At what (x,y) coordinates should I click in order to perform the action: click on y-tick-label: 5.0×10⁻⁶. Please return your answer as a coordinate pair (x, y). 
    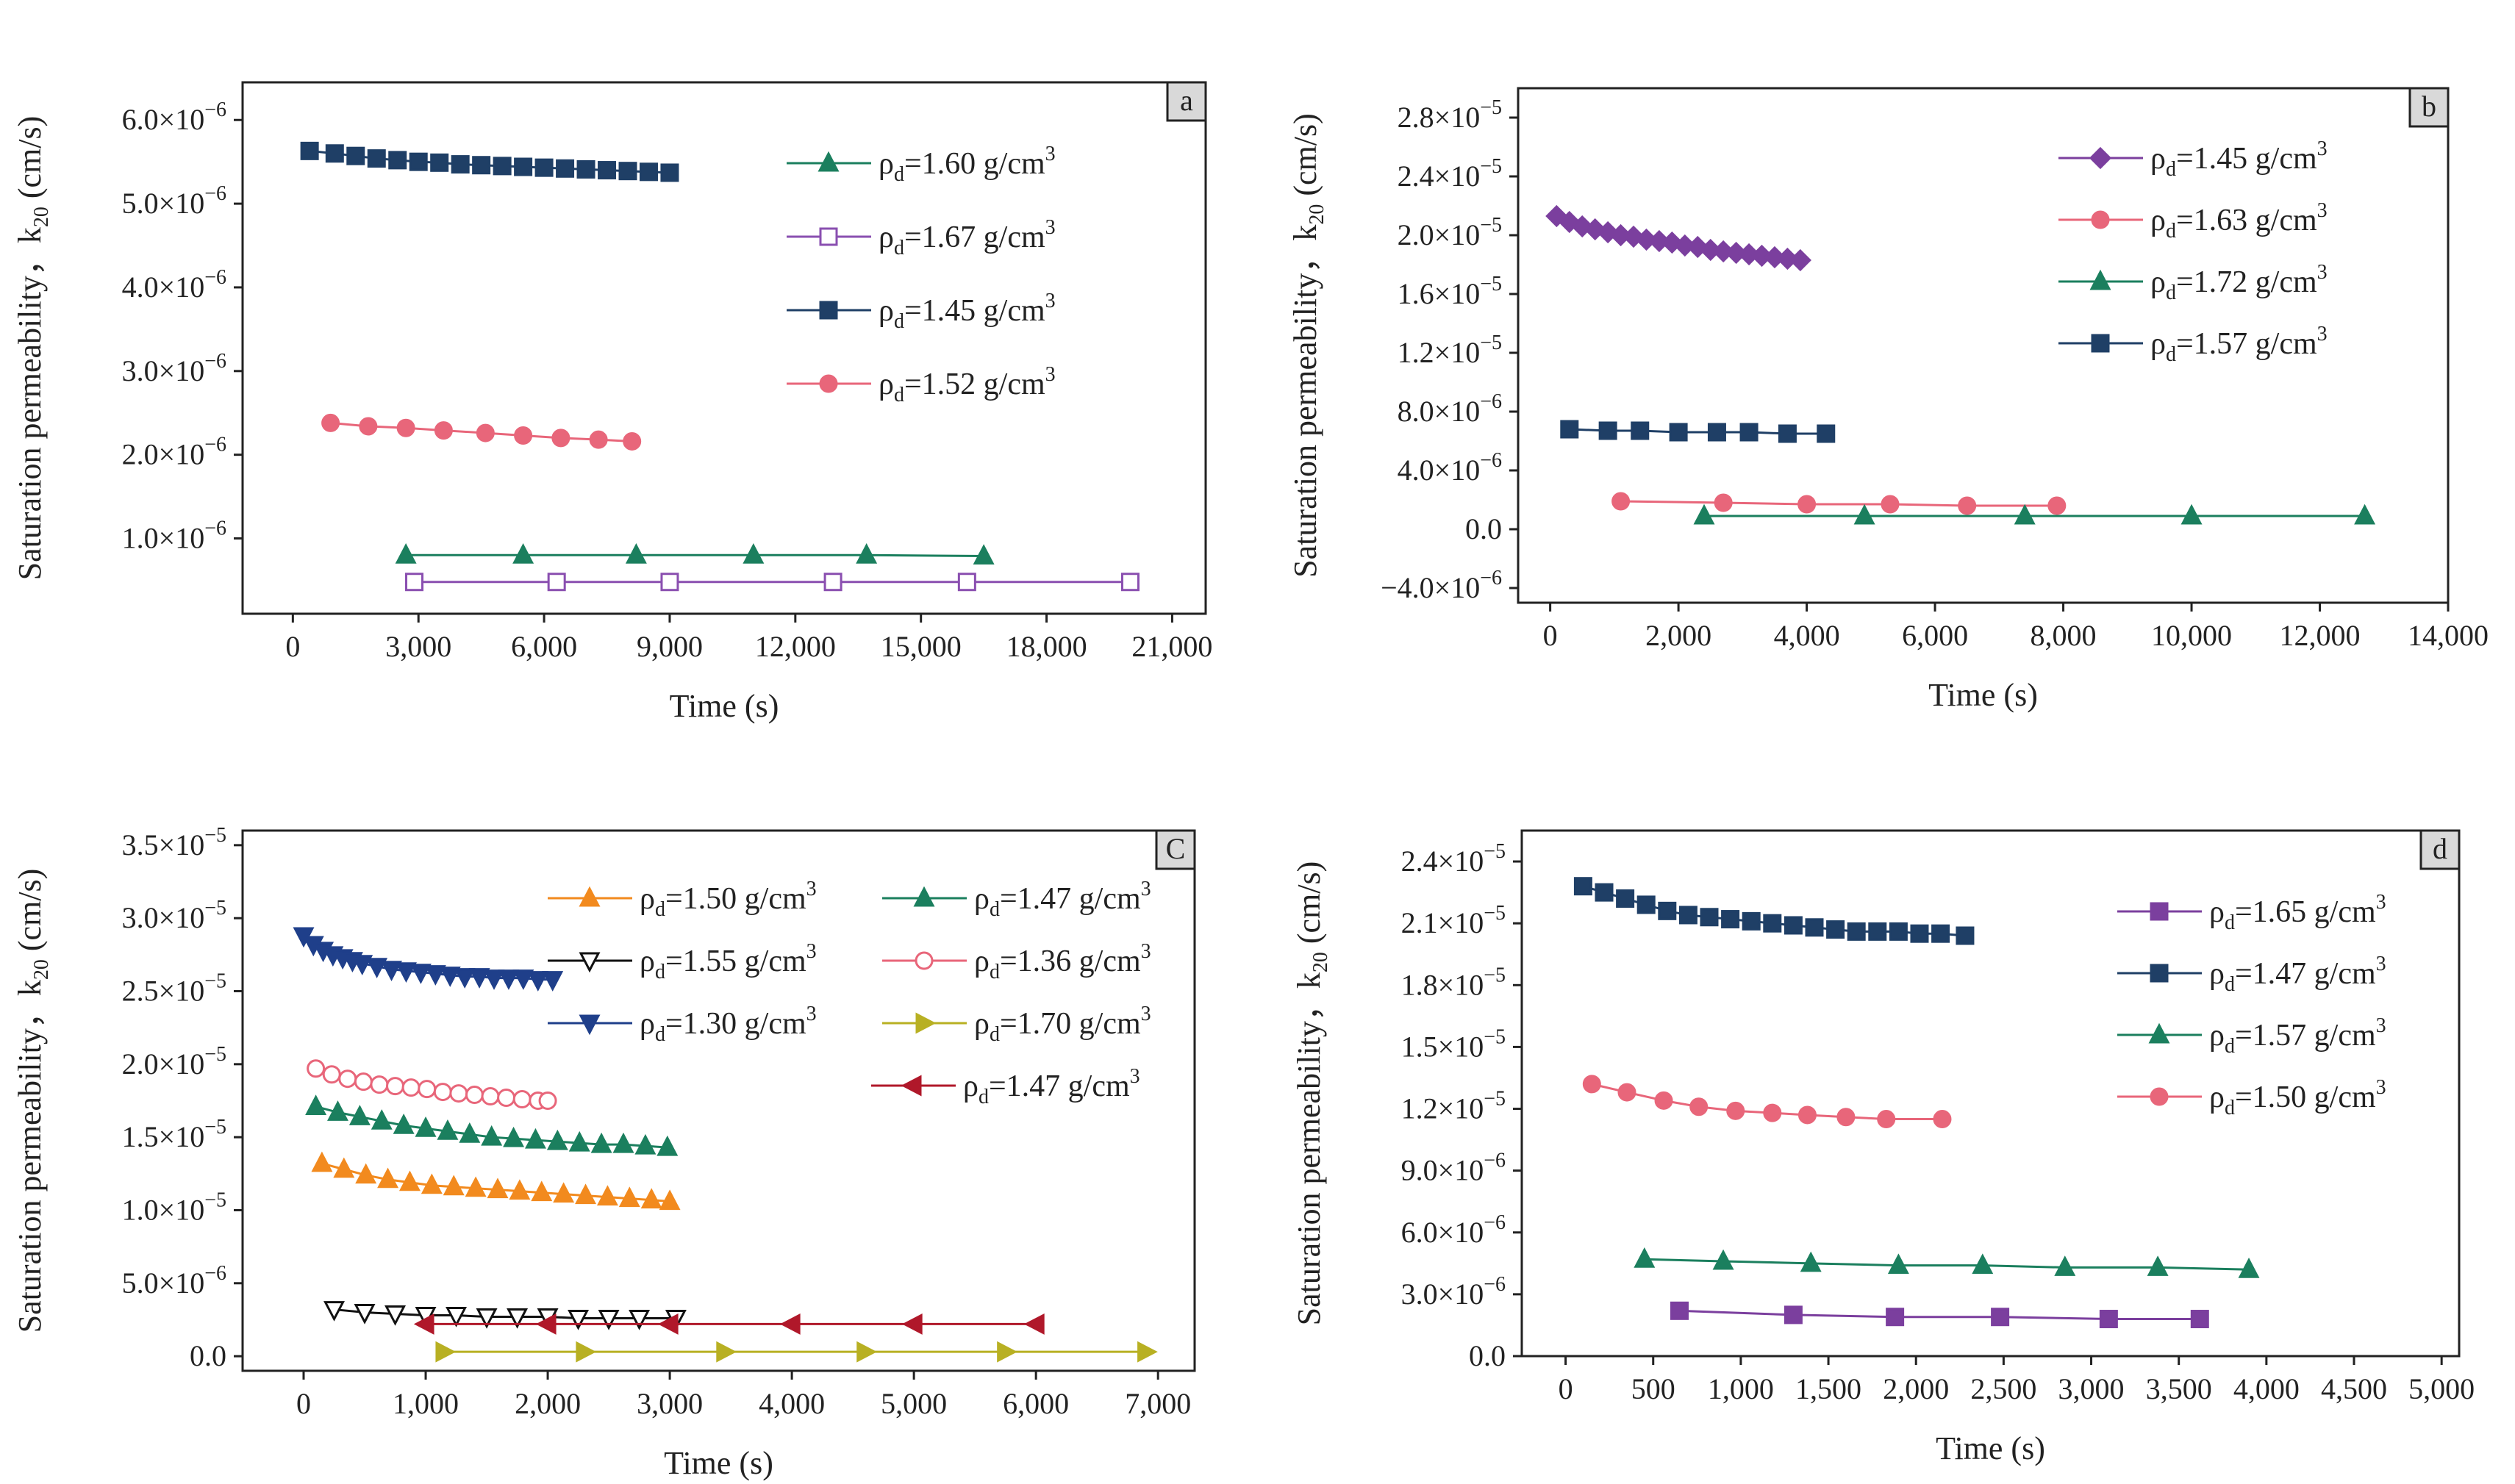
    Looking at the image, I should click on (174, 201).